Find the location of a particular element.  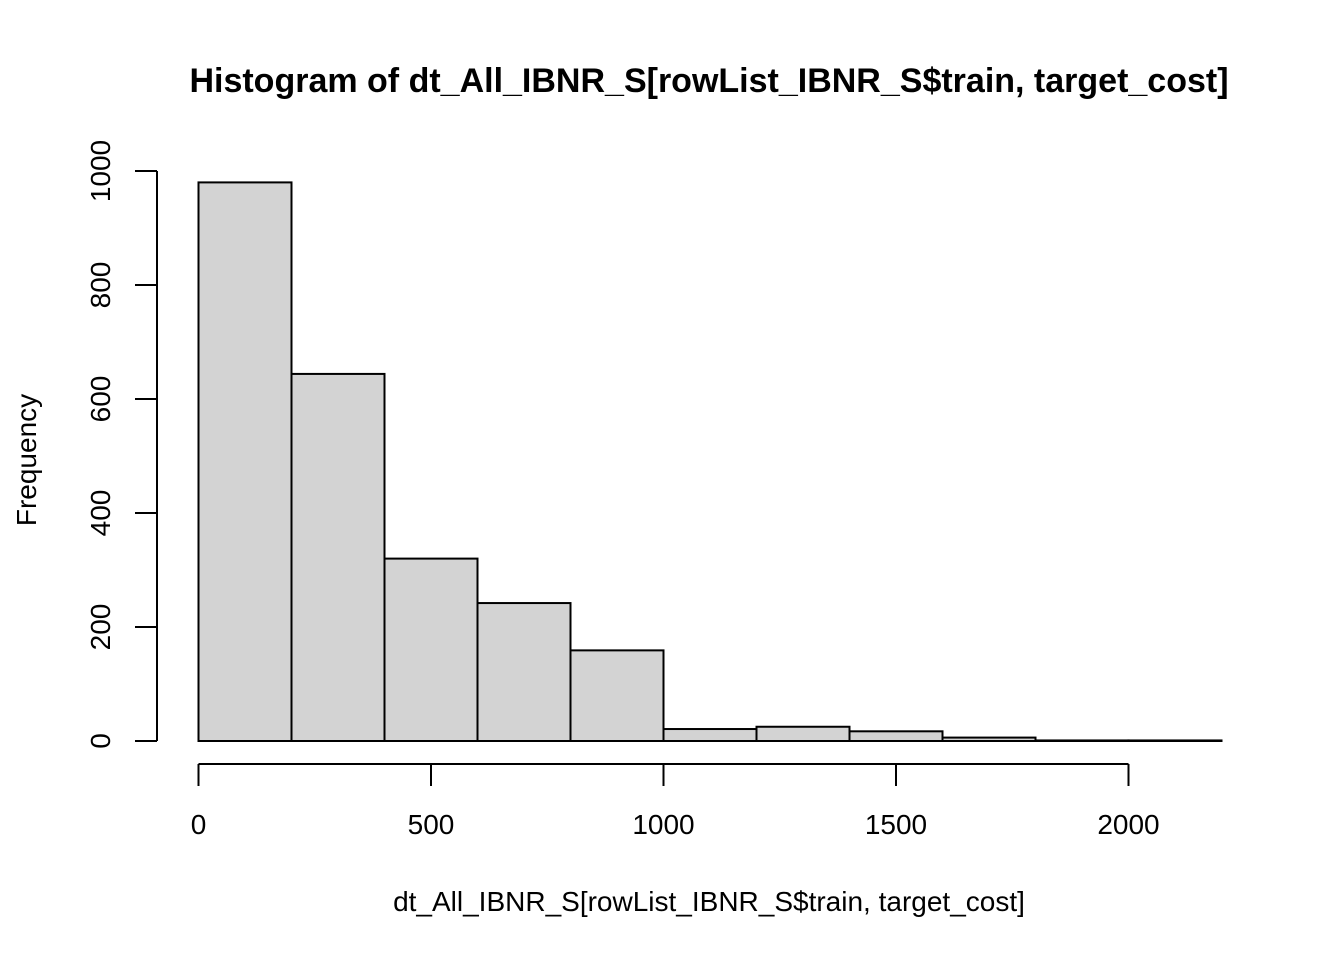

x-tick-label: 500 is located at coordinates (431, 824).